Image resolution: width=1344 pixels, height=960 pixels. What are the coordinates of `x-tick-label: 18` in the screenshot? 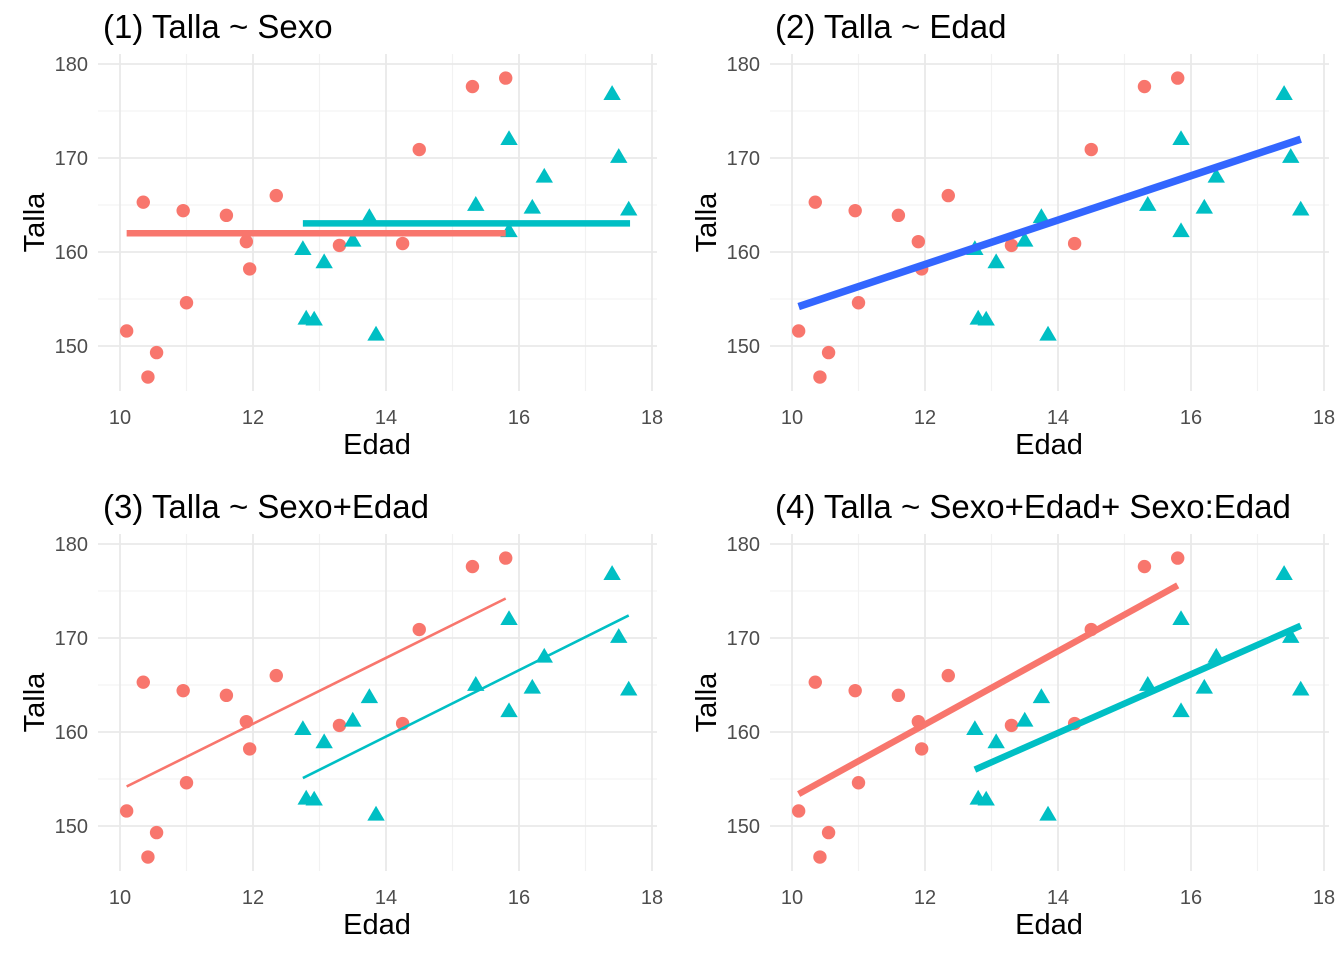 It's located at (652, 418).